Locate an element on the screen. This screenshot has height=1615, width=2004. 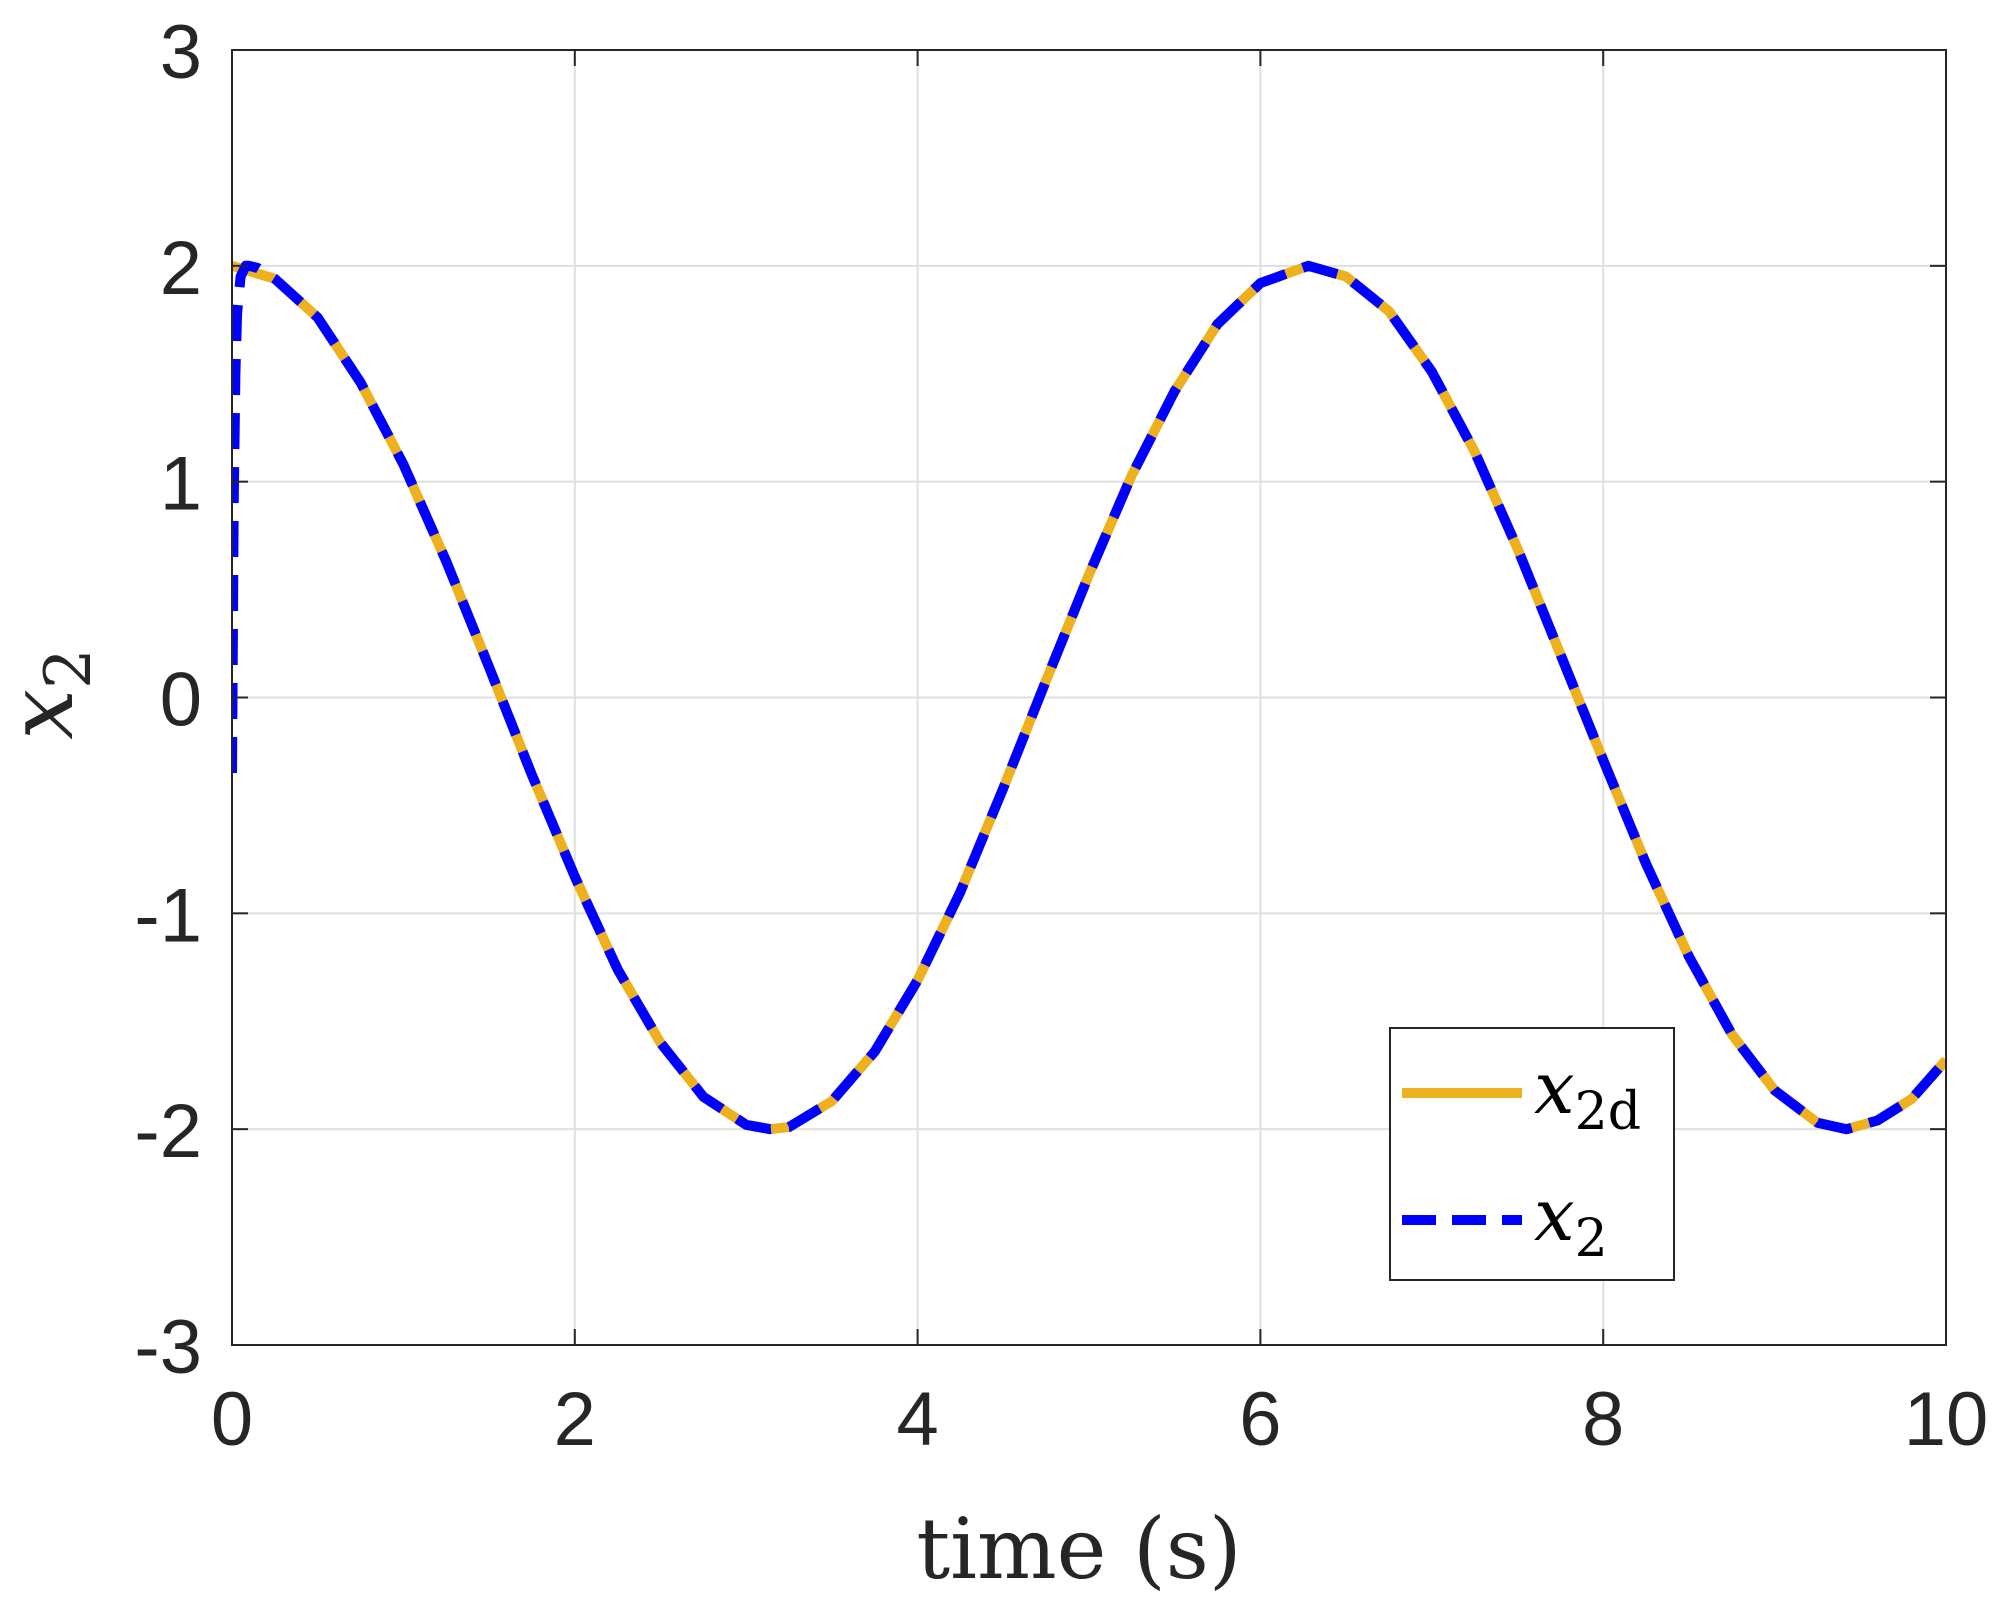
y-tick-label: 0 is located at coordinates (181, 700).